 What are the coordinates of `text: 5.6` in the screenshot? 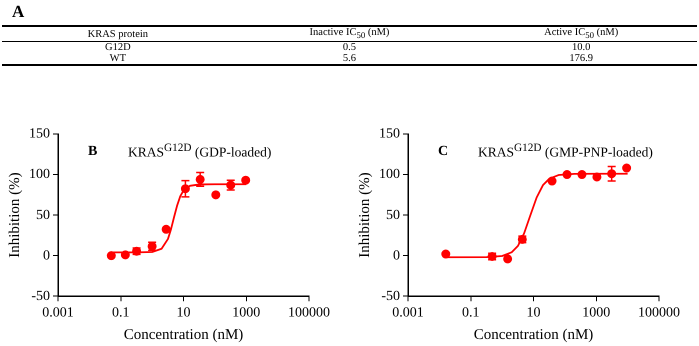 It's located at (350, 59).